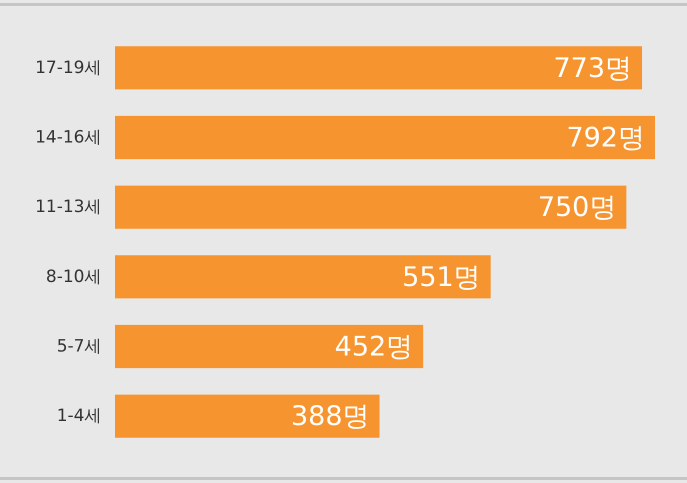  What do you see at coordinates (330, 416) in the screenshot?
I see `data-label: 388명` at bounding box center [330, 416].